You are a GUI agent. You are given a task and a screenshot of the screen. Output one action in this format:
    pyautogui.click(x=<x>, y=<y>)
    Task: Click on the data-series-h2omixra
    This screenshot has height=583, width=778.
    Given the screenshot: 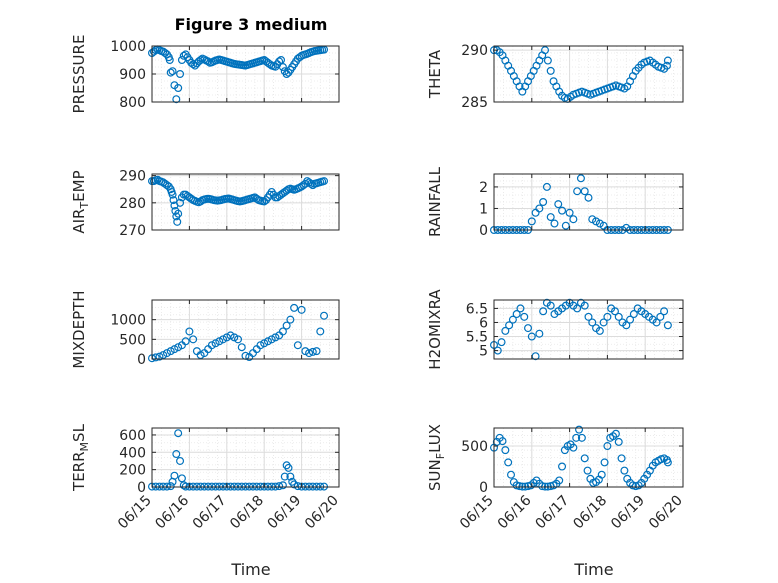 What is the action you would take?
    pyautogui.click(x=581, y=329)
    